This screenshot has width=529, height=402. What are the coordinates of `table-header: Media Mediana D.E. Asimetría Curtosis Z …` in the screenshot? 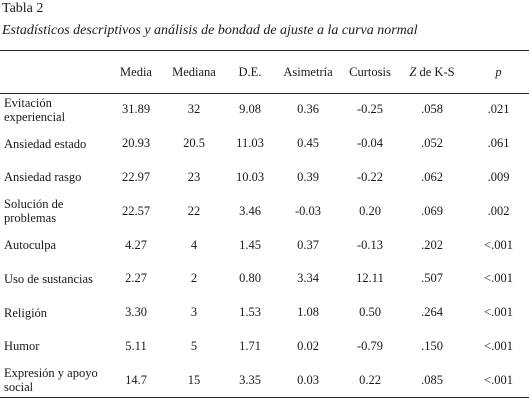 It's located at (264, 72).